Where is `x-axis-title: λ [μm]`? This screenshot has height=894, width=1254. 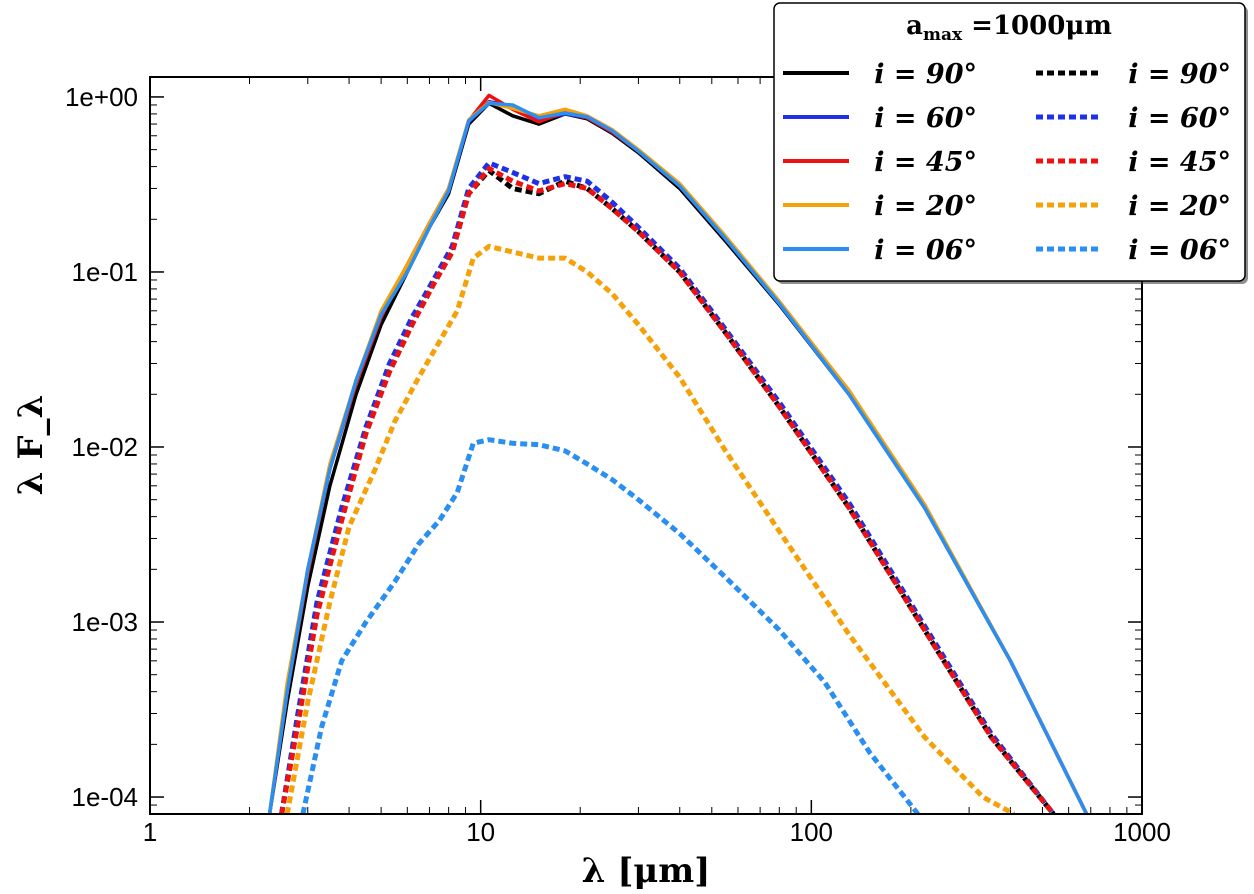
x-axis-title: λ [μm] is located at coordinates (646, 871).